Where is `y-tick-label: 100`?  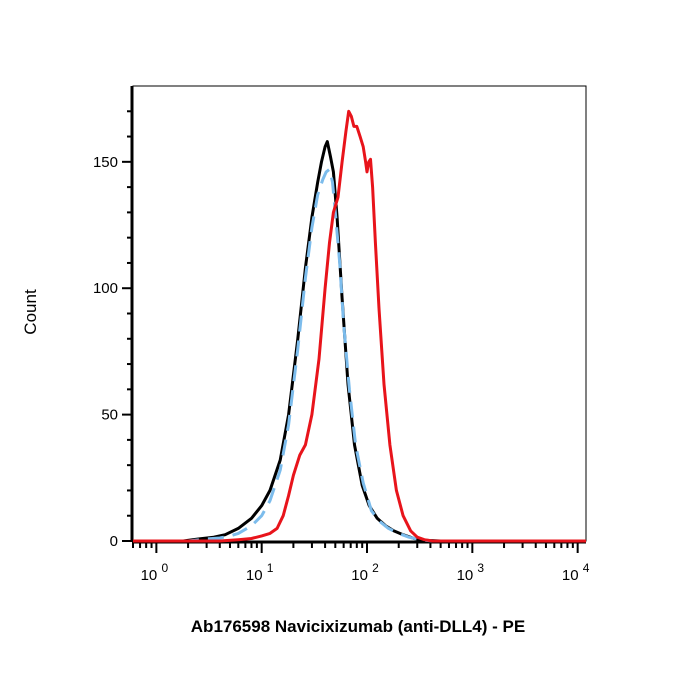 y-tick-label: 100 is located at coordinates (105, 288).